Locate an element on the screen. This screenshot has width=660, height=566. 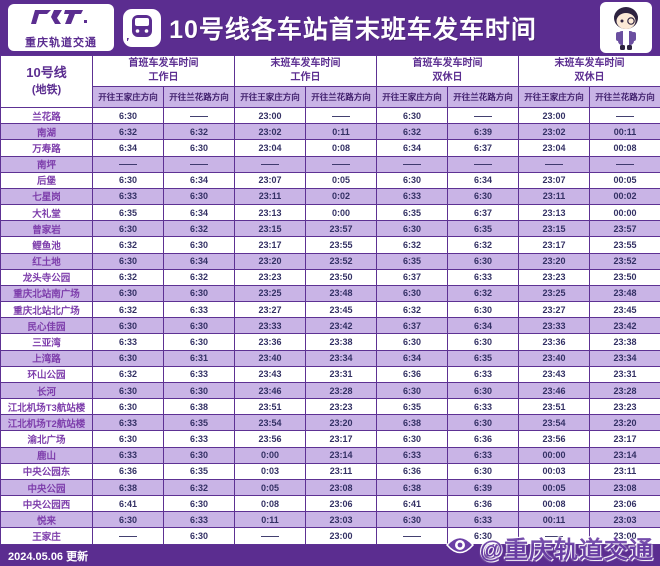
time-cell: 23:45 is located at coordinates (624, 310).